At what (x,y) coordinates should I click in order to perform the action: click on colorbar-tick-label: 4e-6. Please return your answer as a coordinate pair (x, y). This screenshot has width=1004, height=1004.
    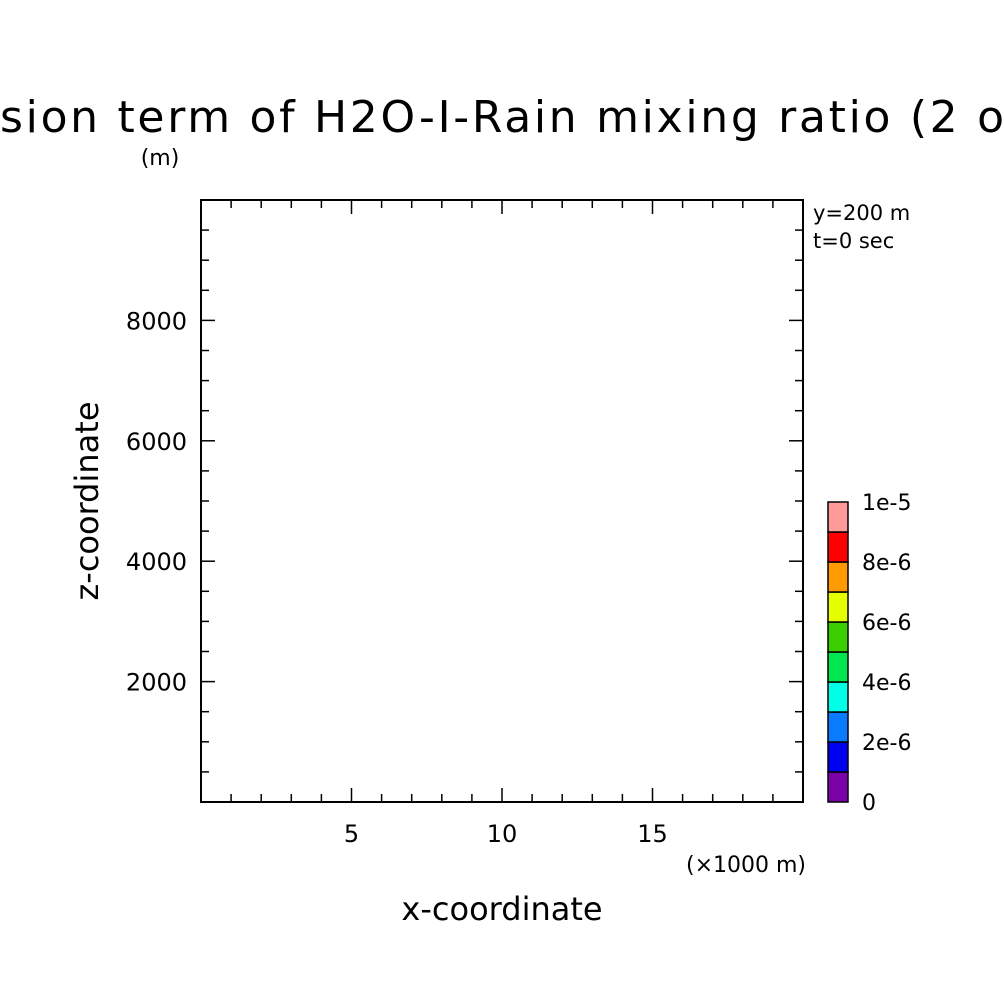
    Looking at the image, I should click on (886, 683).